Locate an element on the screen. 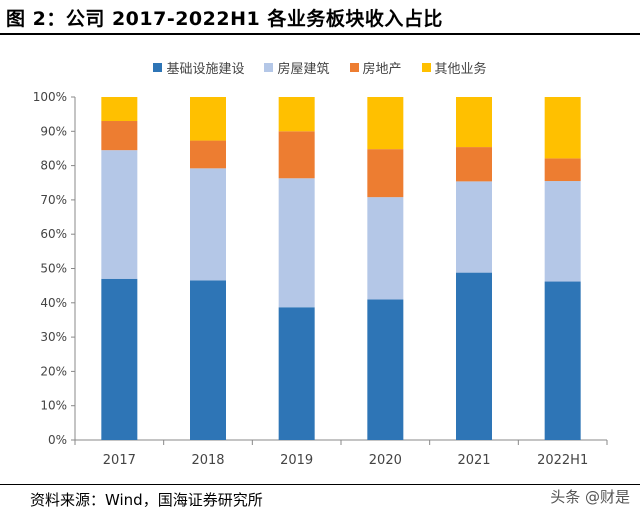 The width and height of the screenshot is (640, 516). x-tick-label: 2019 is located at coordinates (296, 460).